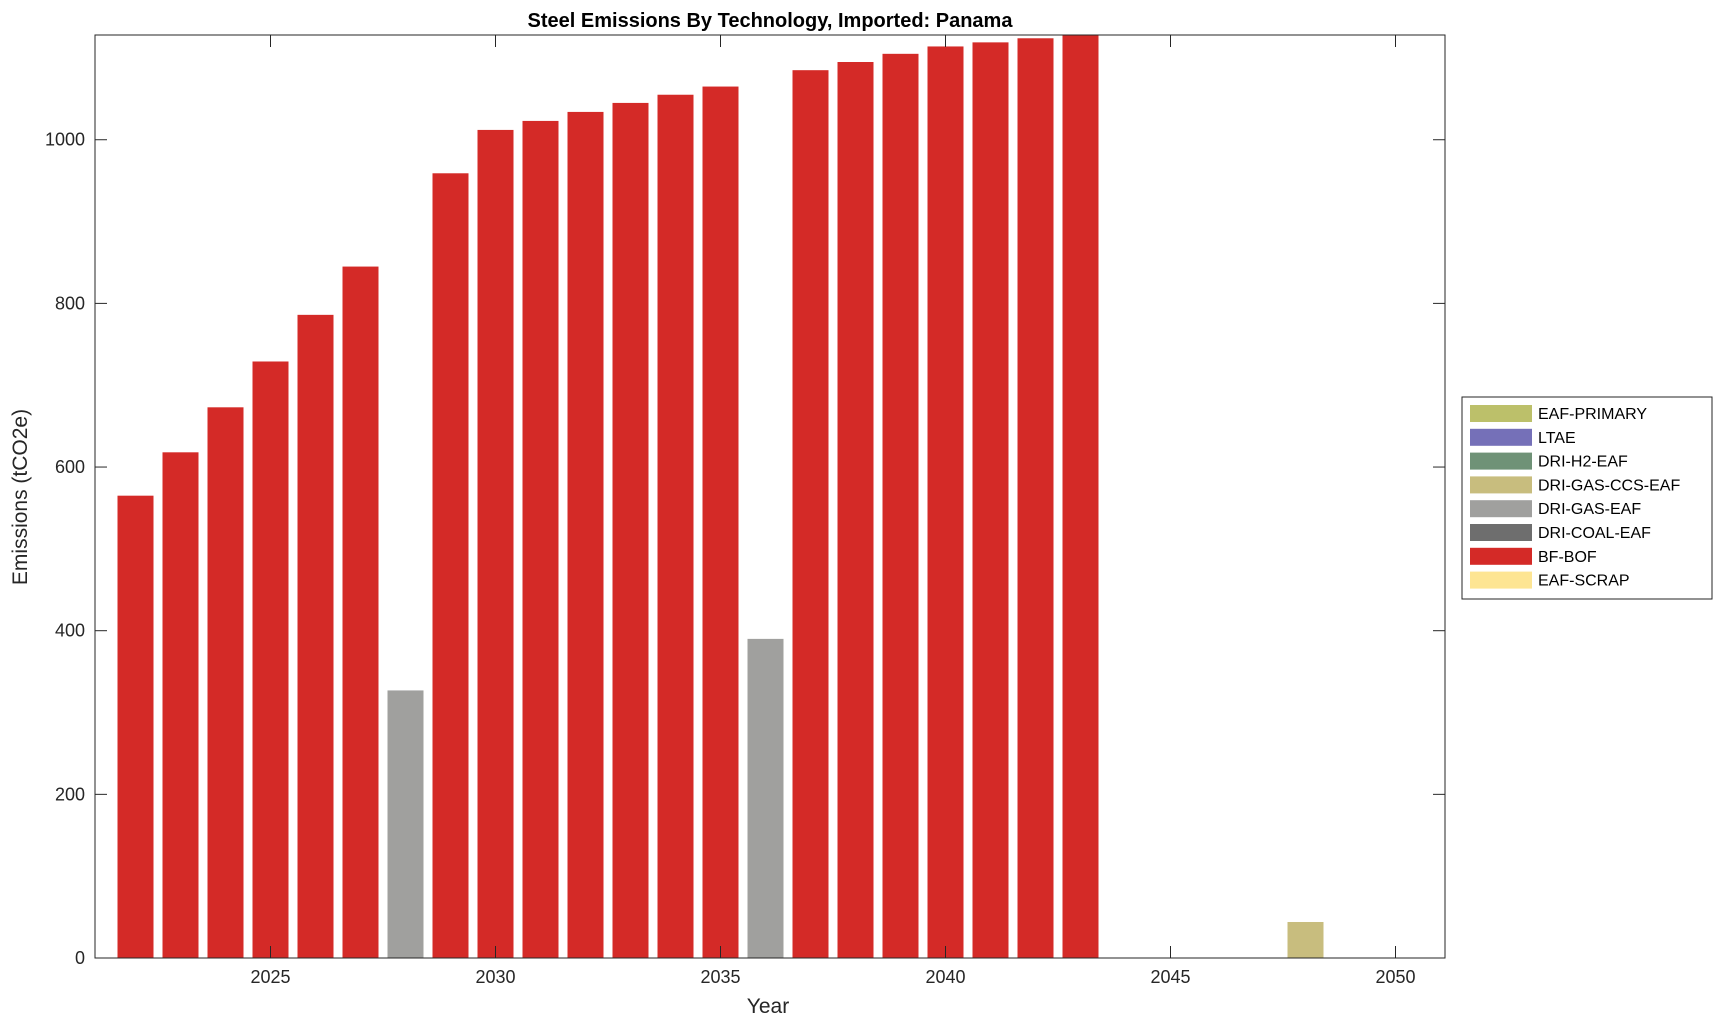 This screenshot has width=1714, height=1021. I want to click on legend-label-dri-h2-eaf: DRI-H2-EAF, so click(1583, 462).